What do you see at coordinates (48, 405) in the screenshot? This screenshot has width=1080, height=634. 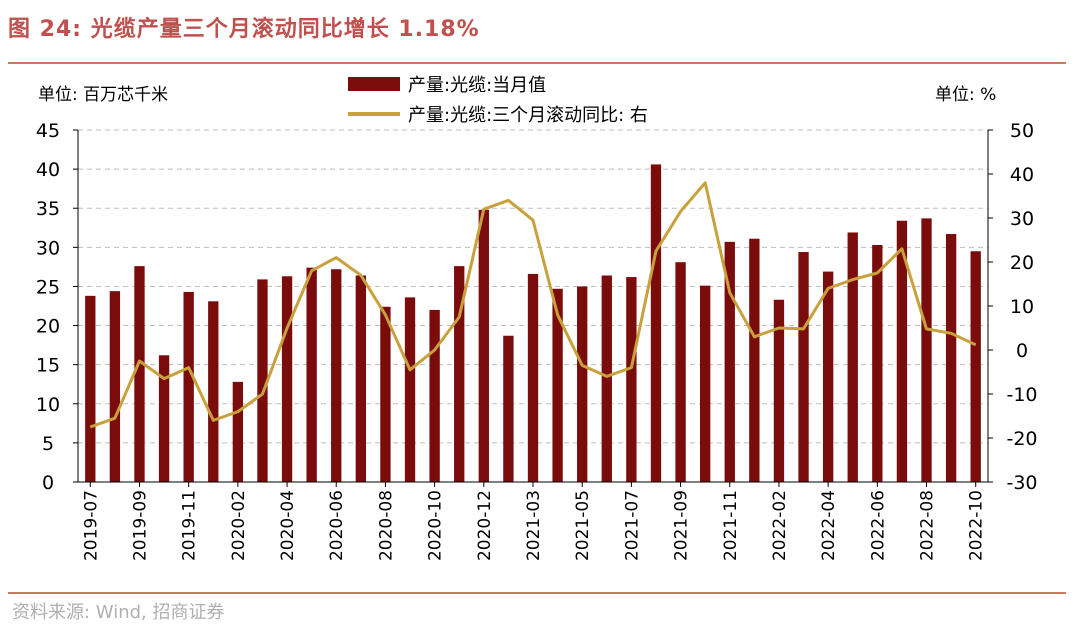 I see `left-tick-label: 10` at bounding box center [48, 405].